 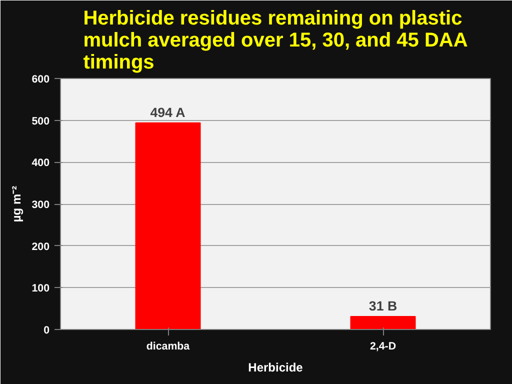 What do you see at coordinates (41, 80) in the screenshot?
I see `y-tick-label: 600` at bounding box center [41, 80].